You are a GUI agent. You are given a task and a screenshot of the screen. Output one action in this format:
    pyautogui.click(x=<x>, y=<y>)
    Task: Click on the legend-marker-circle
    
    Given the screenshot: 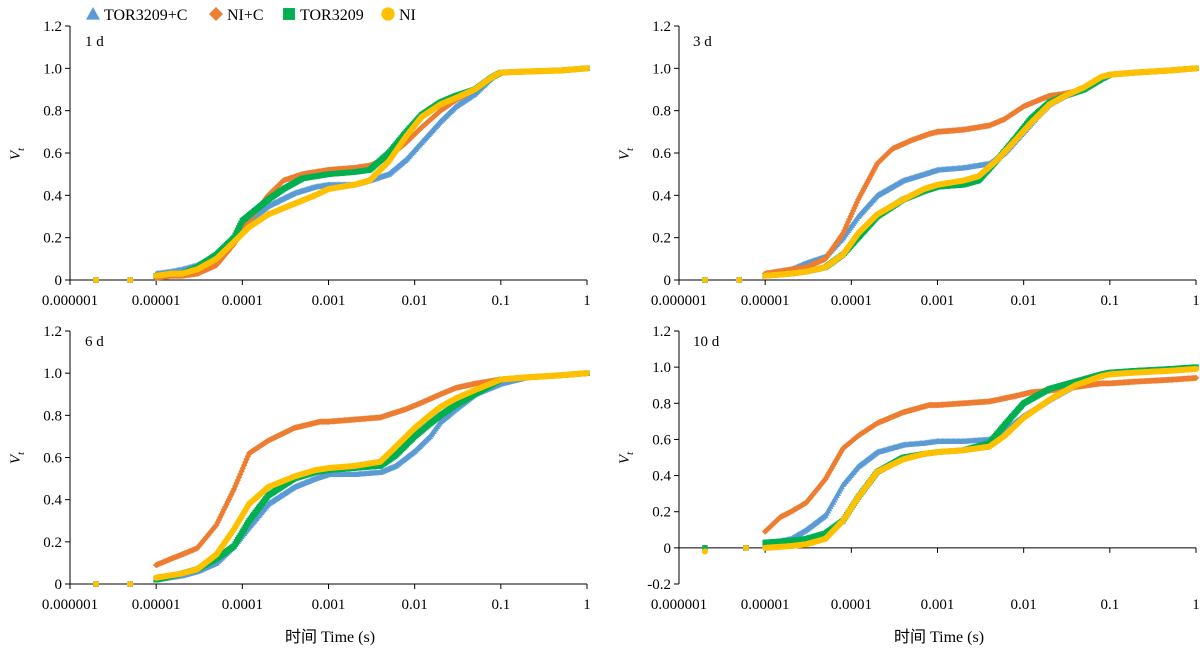 What is the action you would take?
    pyautogui.click(x=388, y=14)
    